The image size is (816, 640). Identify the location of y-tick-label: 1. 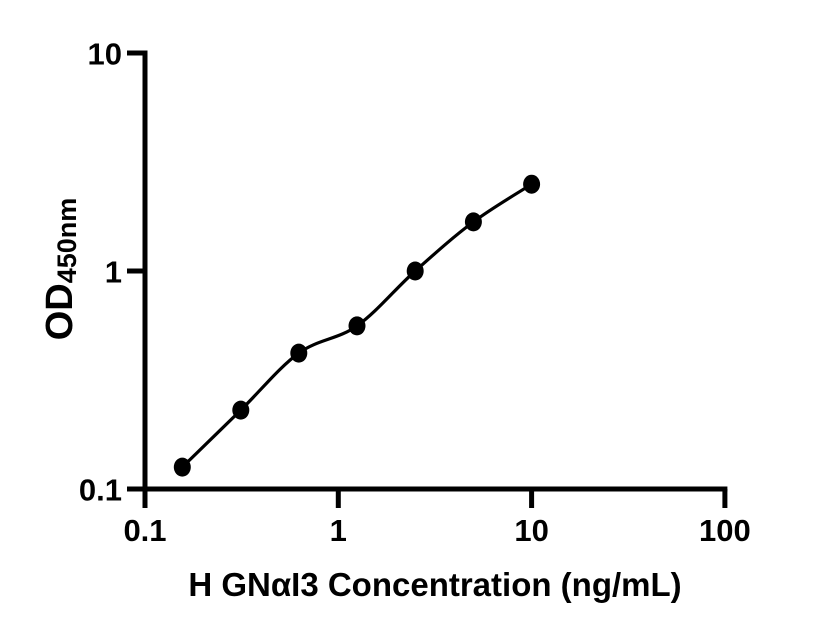
(113, 272).